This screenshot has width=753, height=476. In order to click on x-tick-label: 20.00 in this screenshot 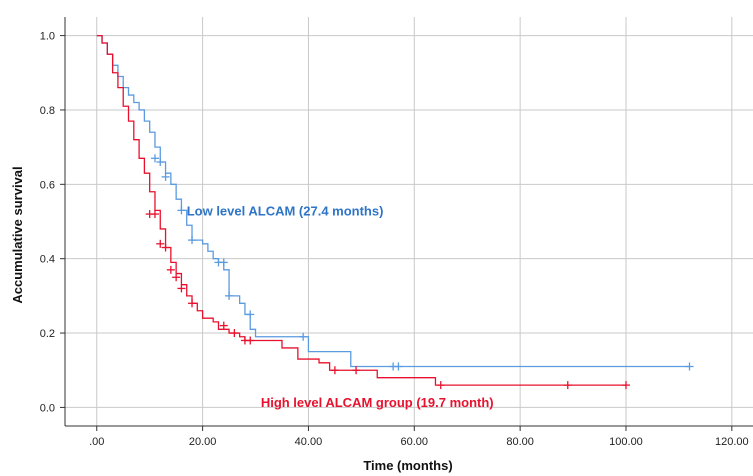, I will do `click(203, 442)`.